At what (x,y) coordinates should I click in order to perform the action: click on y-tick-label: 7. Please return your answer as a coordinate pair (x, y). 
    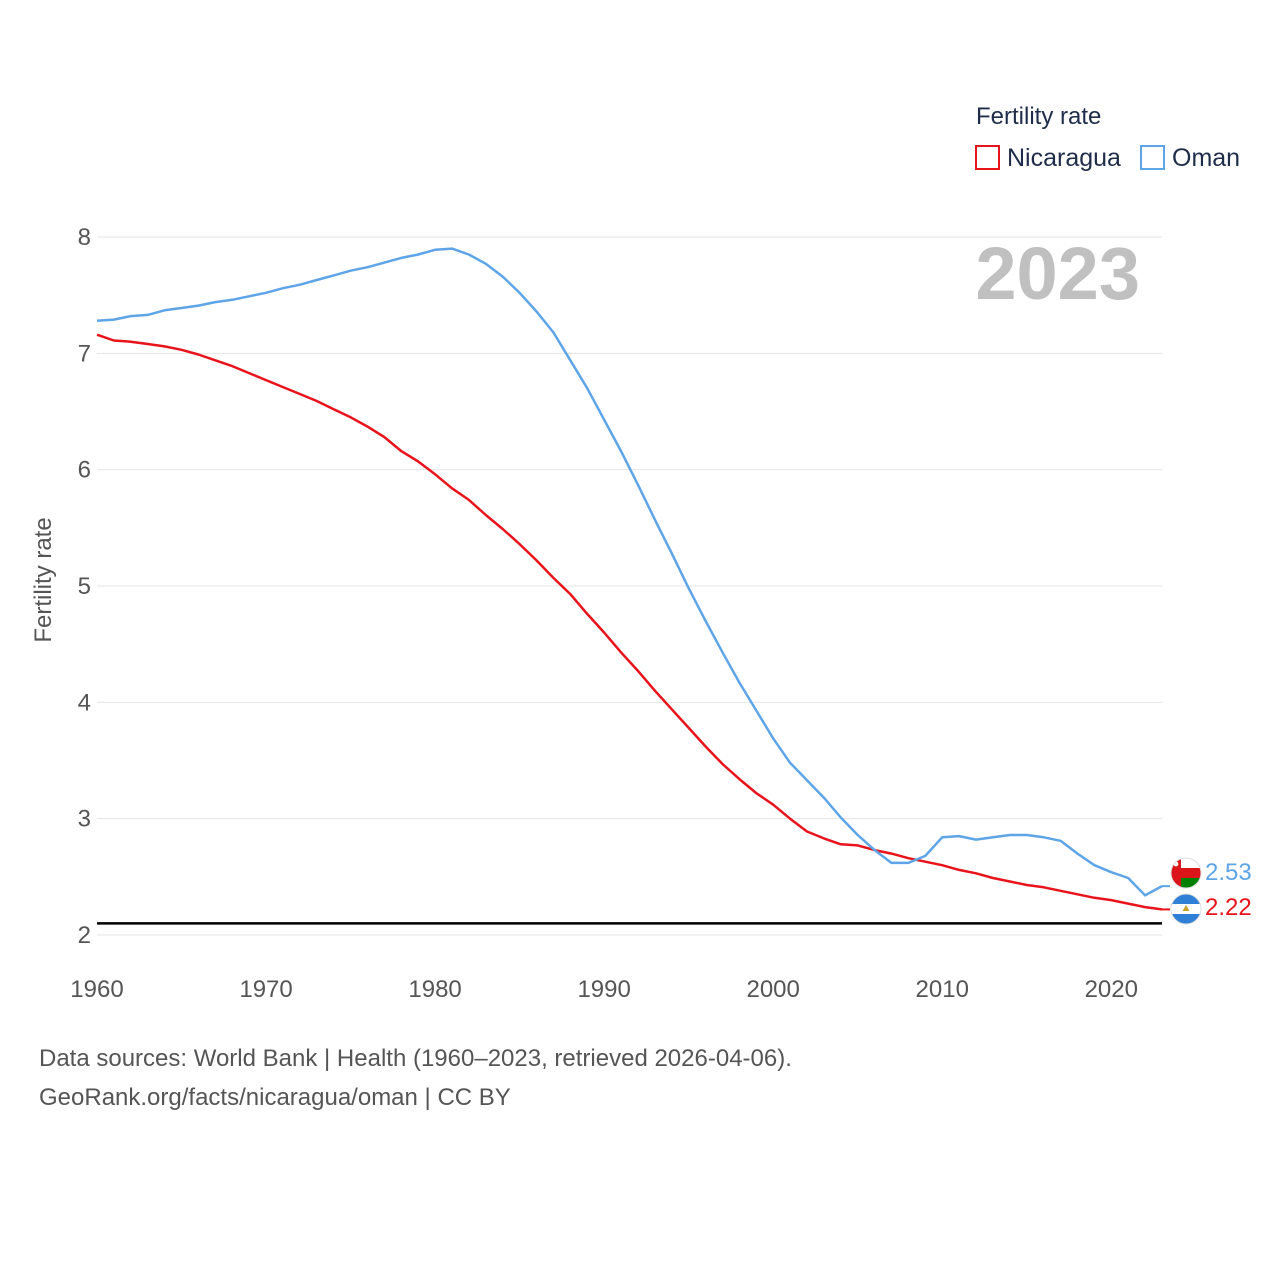
    Looking at the image, I should click on (84, 353).